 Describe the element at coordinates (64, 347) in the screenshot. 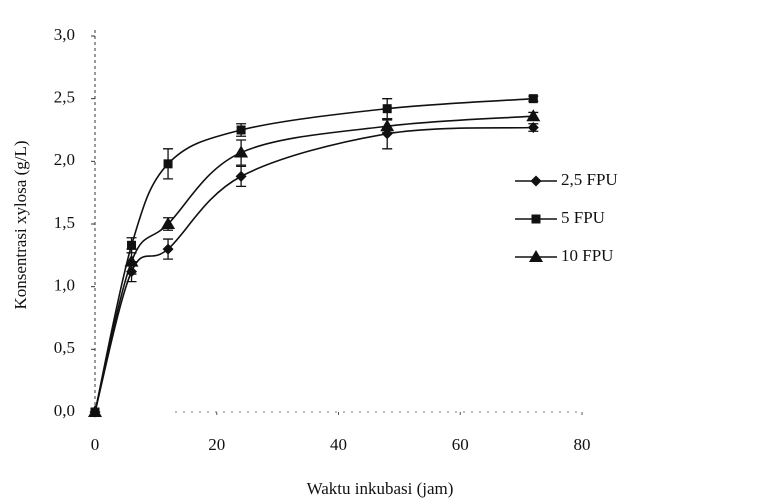

I see `y-tick-label: 0,5` at that location.